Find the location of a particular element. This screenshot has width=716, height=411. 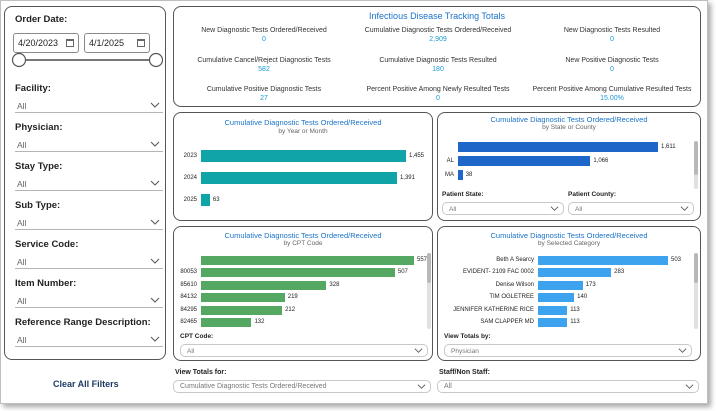

staff-non-staff-select: All is located at coordinates (568, 386).